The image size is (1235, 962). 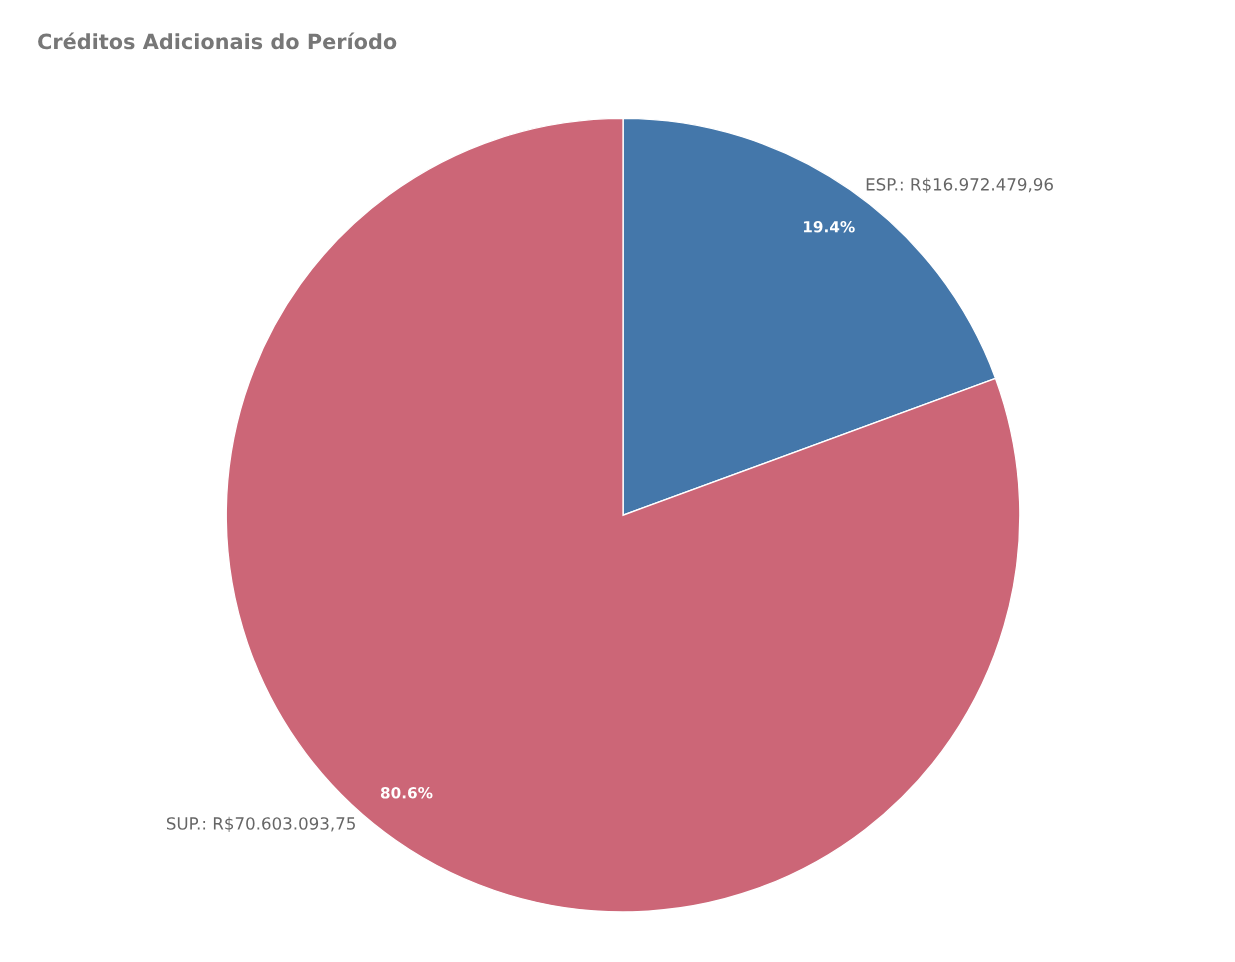 I want to click on data-label: 80.6%, so click(x=406, y=793).